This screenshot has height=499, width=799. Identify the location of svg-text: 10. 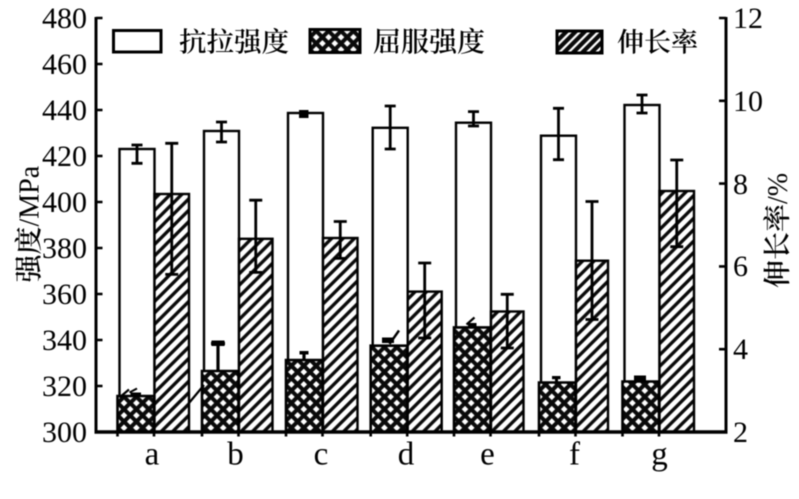
(748, 101).